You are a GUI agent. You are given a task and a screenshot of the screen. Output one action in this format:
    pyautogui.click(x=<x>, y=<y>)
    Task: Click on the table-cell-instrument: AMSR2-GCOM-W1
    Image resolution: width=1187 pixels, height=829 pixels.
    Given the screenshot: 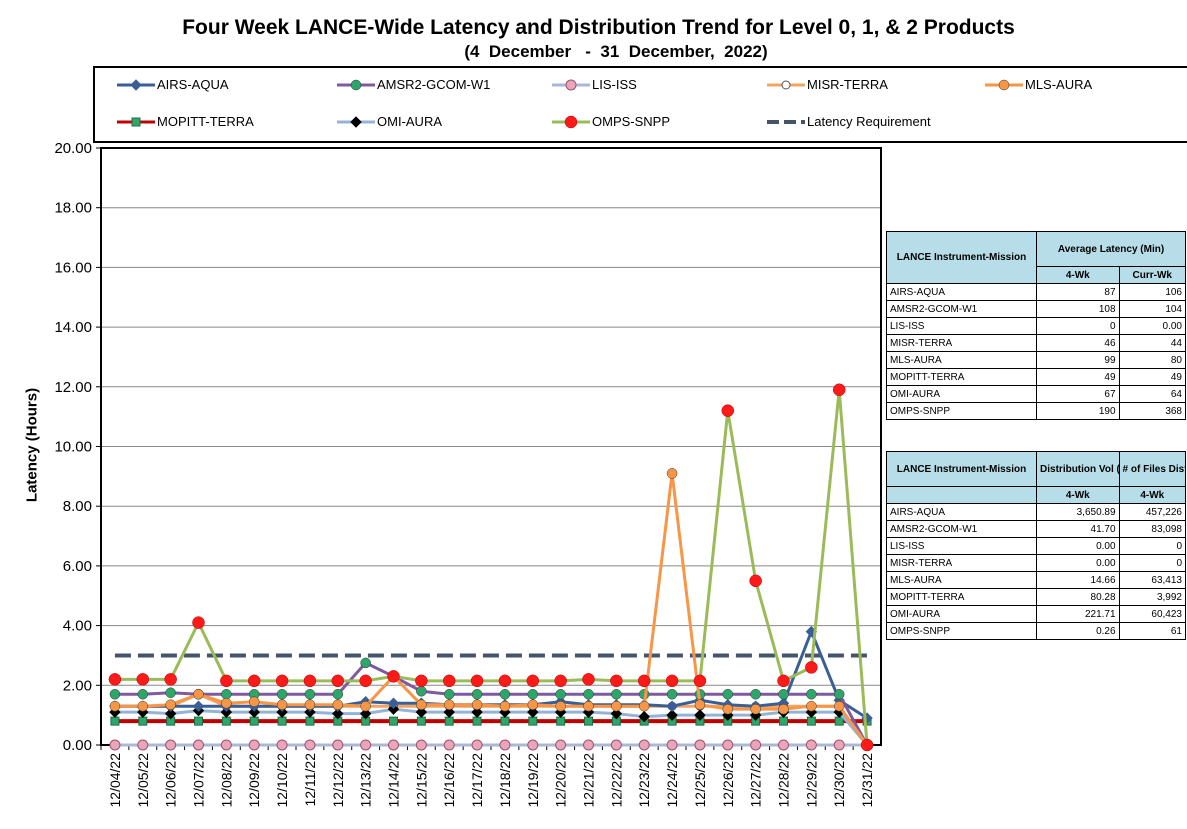 What is the action you would take?
    pyautogui.click(x=962, y=309)
    